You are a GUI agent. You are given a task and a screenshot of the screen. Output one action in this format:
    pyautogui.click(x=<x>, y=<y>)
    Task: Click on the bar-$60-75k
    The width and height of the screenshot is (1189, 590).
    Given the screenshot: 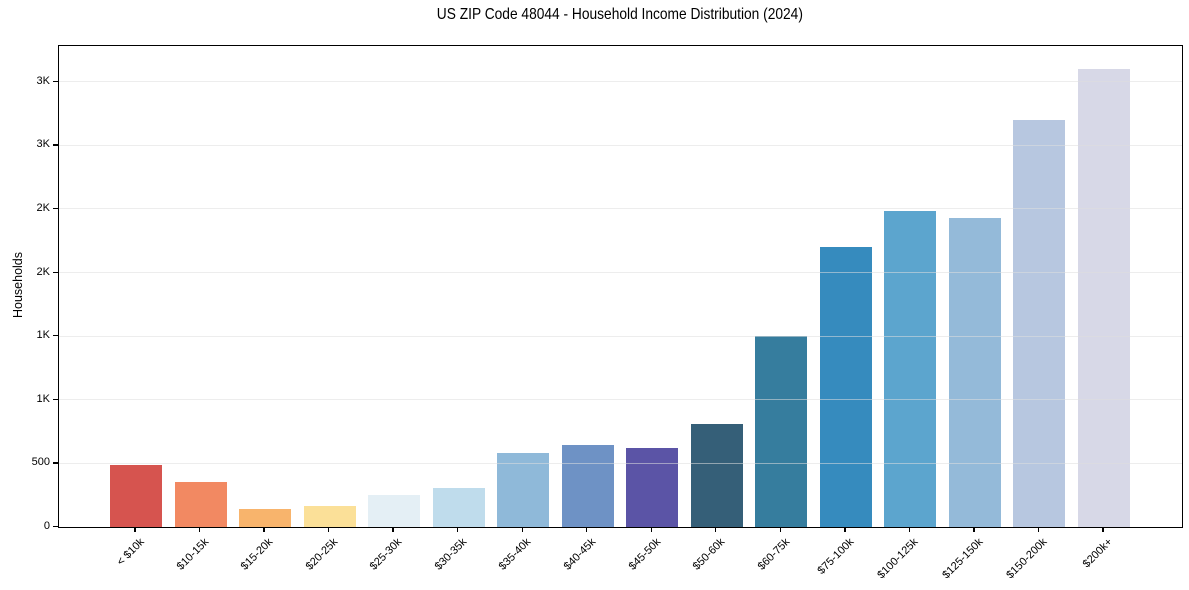 What is the action you would take?
    pyautogui.click(x=781, y=431)
    